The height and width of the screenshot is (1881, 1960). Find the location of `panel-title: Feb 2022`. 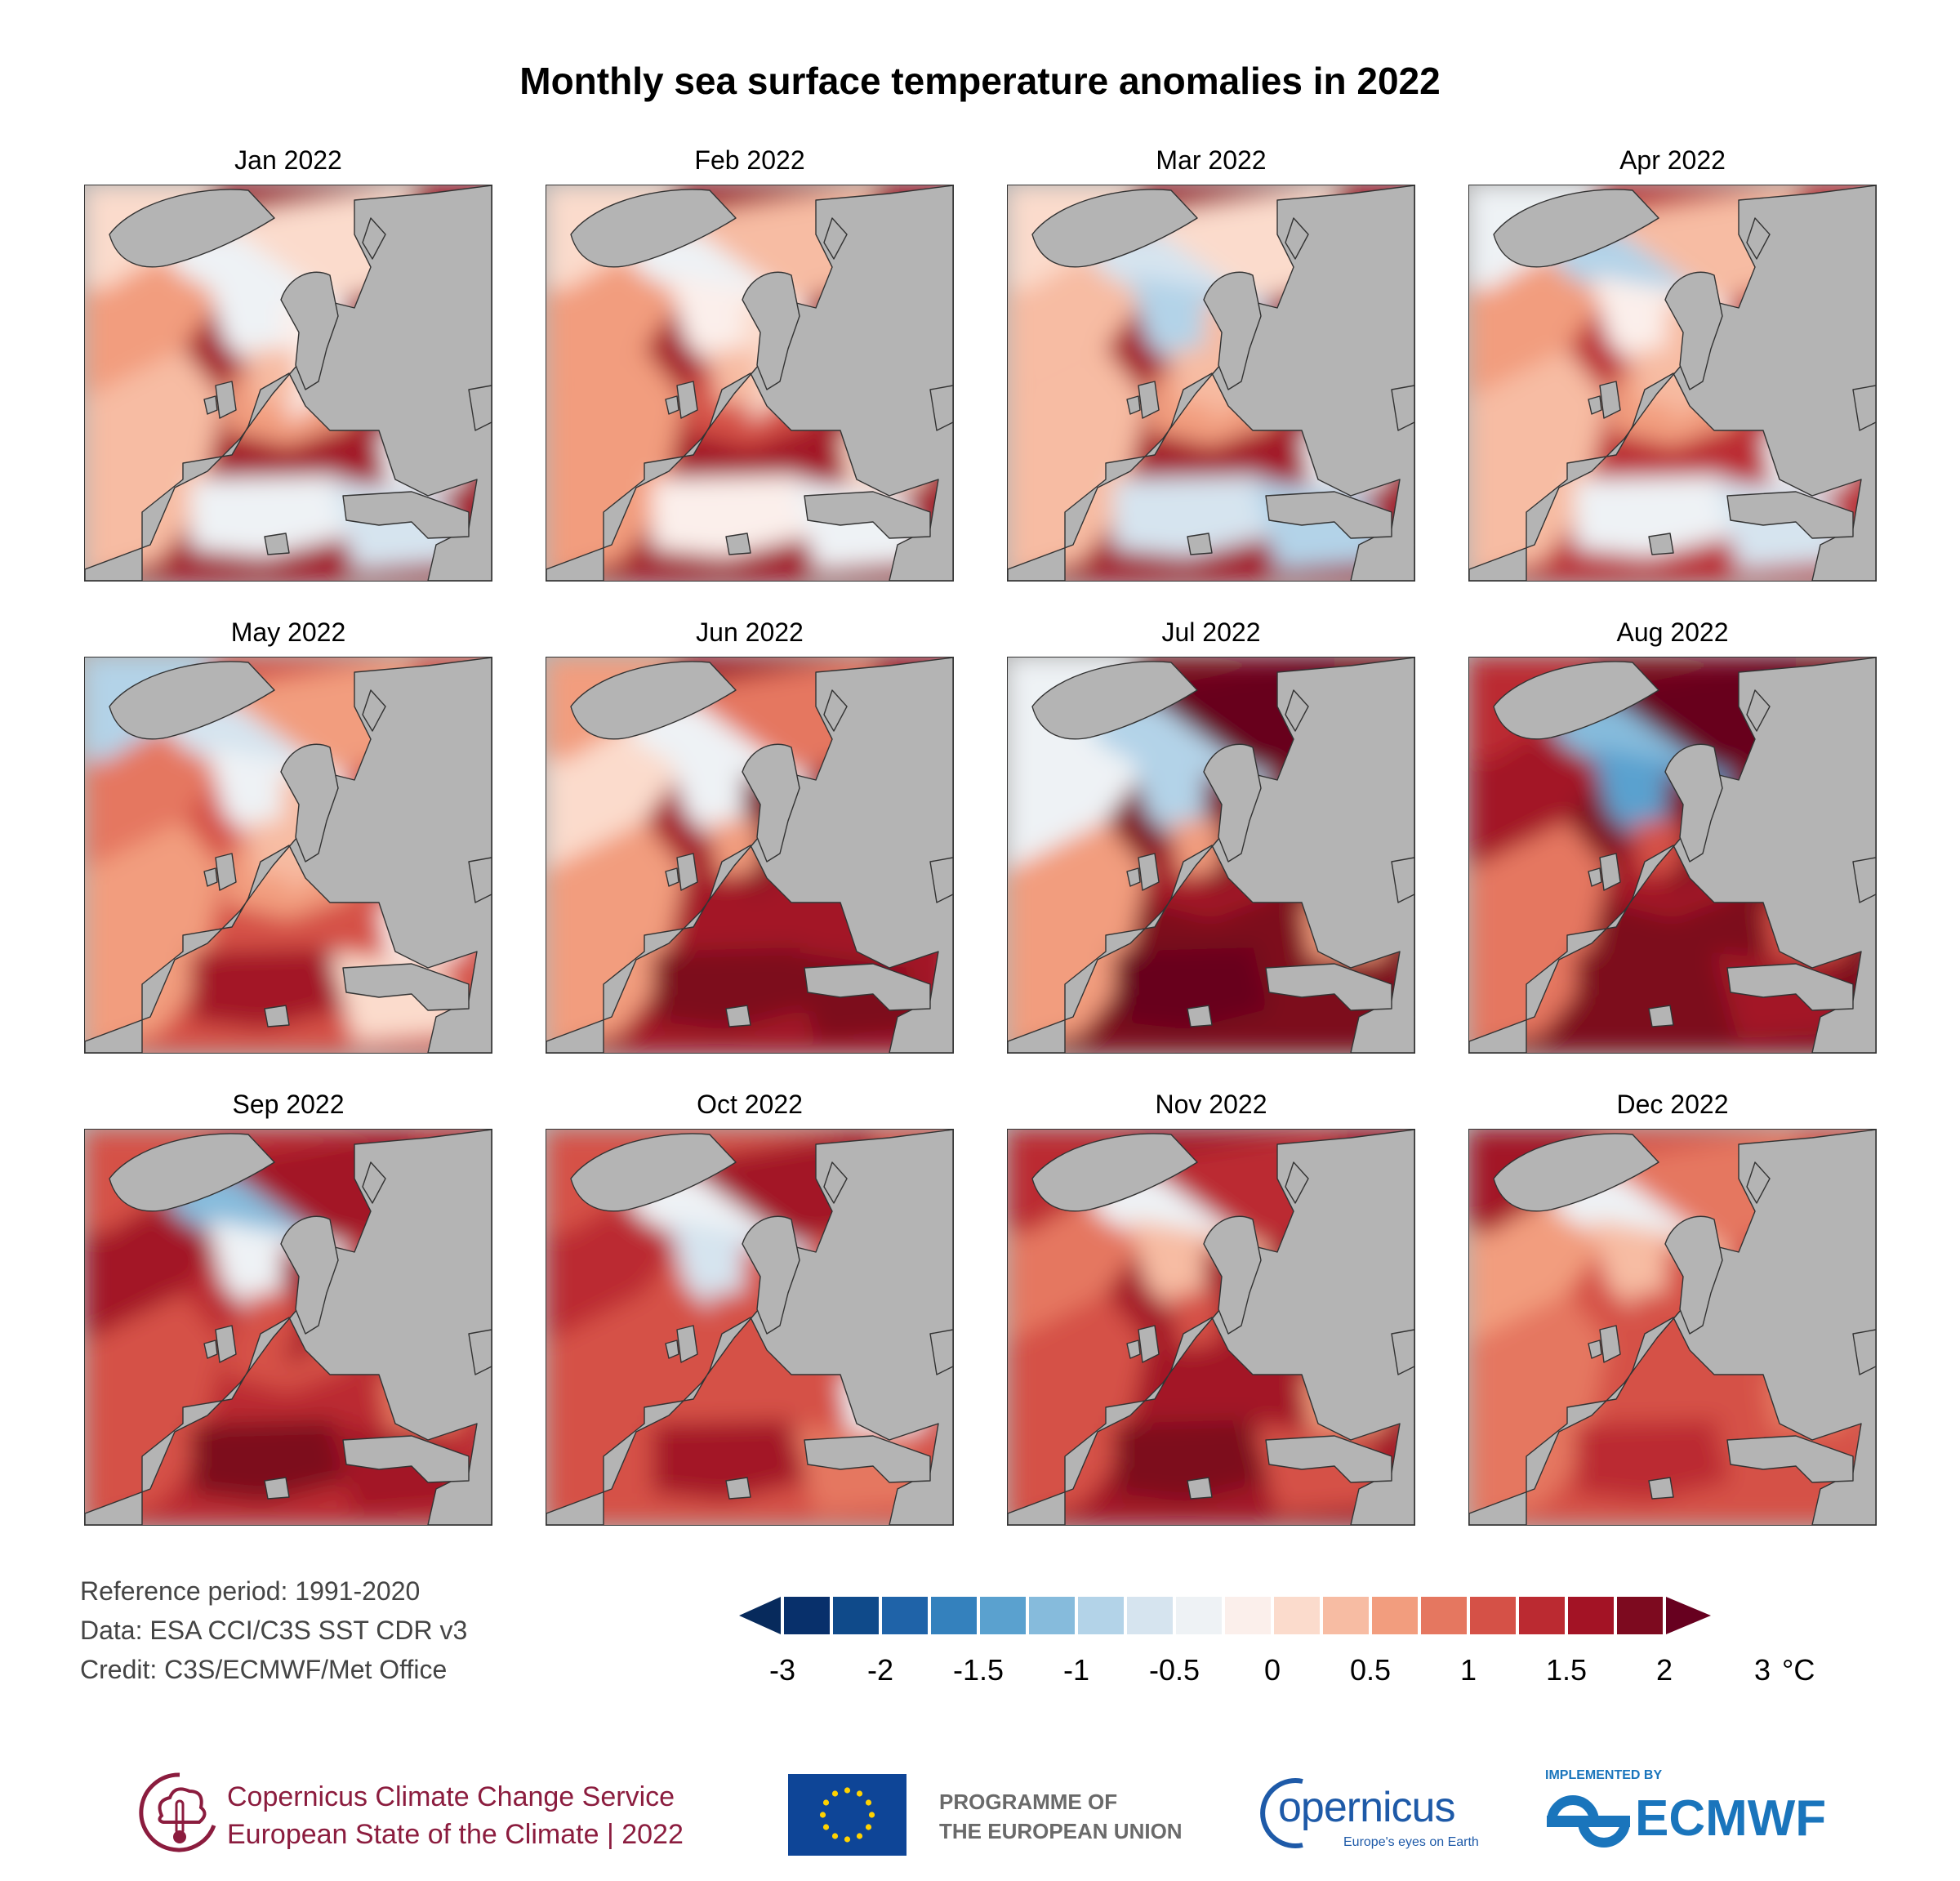

panel-title: Feb 2022 is located at coordinates (749, 160).